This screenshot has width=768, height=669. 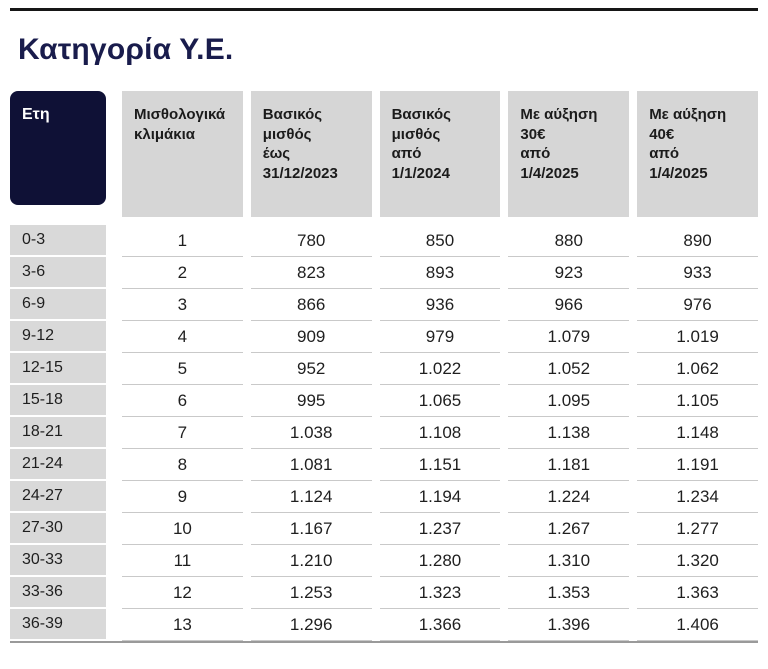 I want to click on cell-basic-from-2024: 893, so click(x=440, y=273).